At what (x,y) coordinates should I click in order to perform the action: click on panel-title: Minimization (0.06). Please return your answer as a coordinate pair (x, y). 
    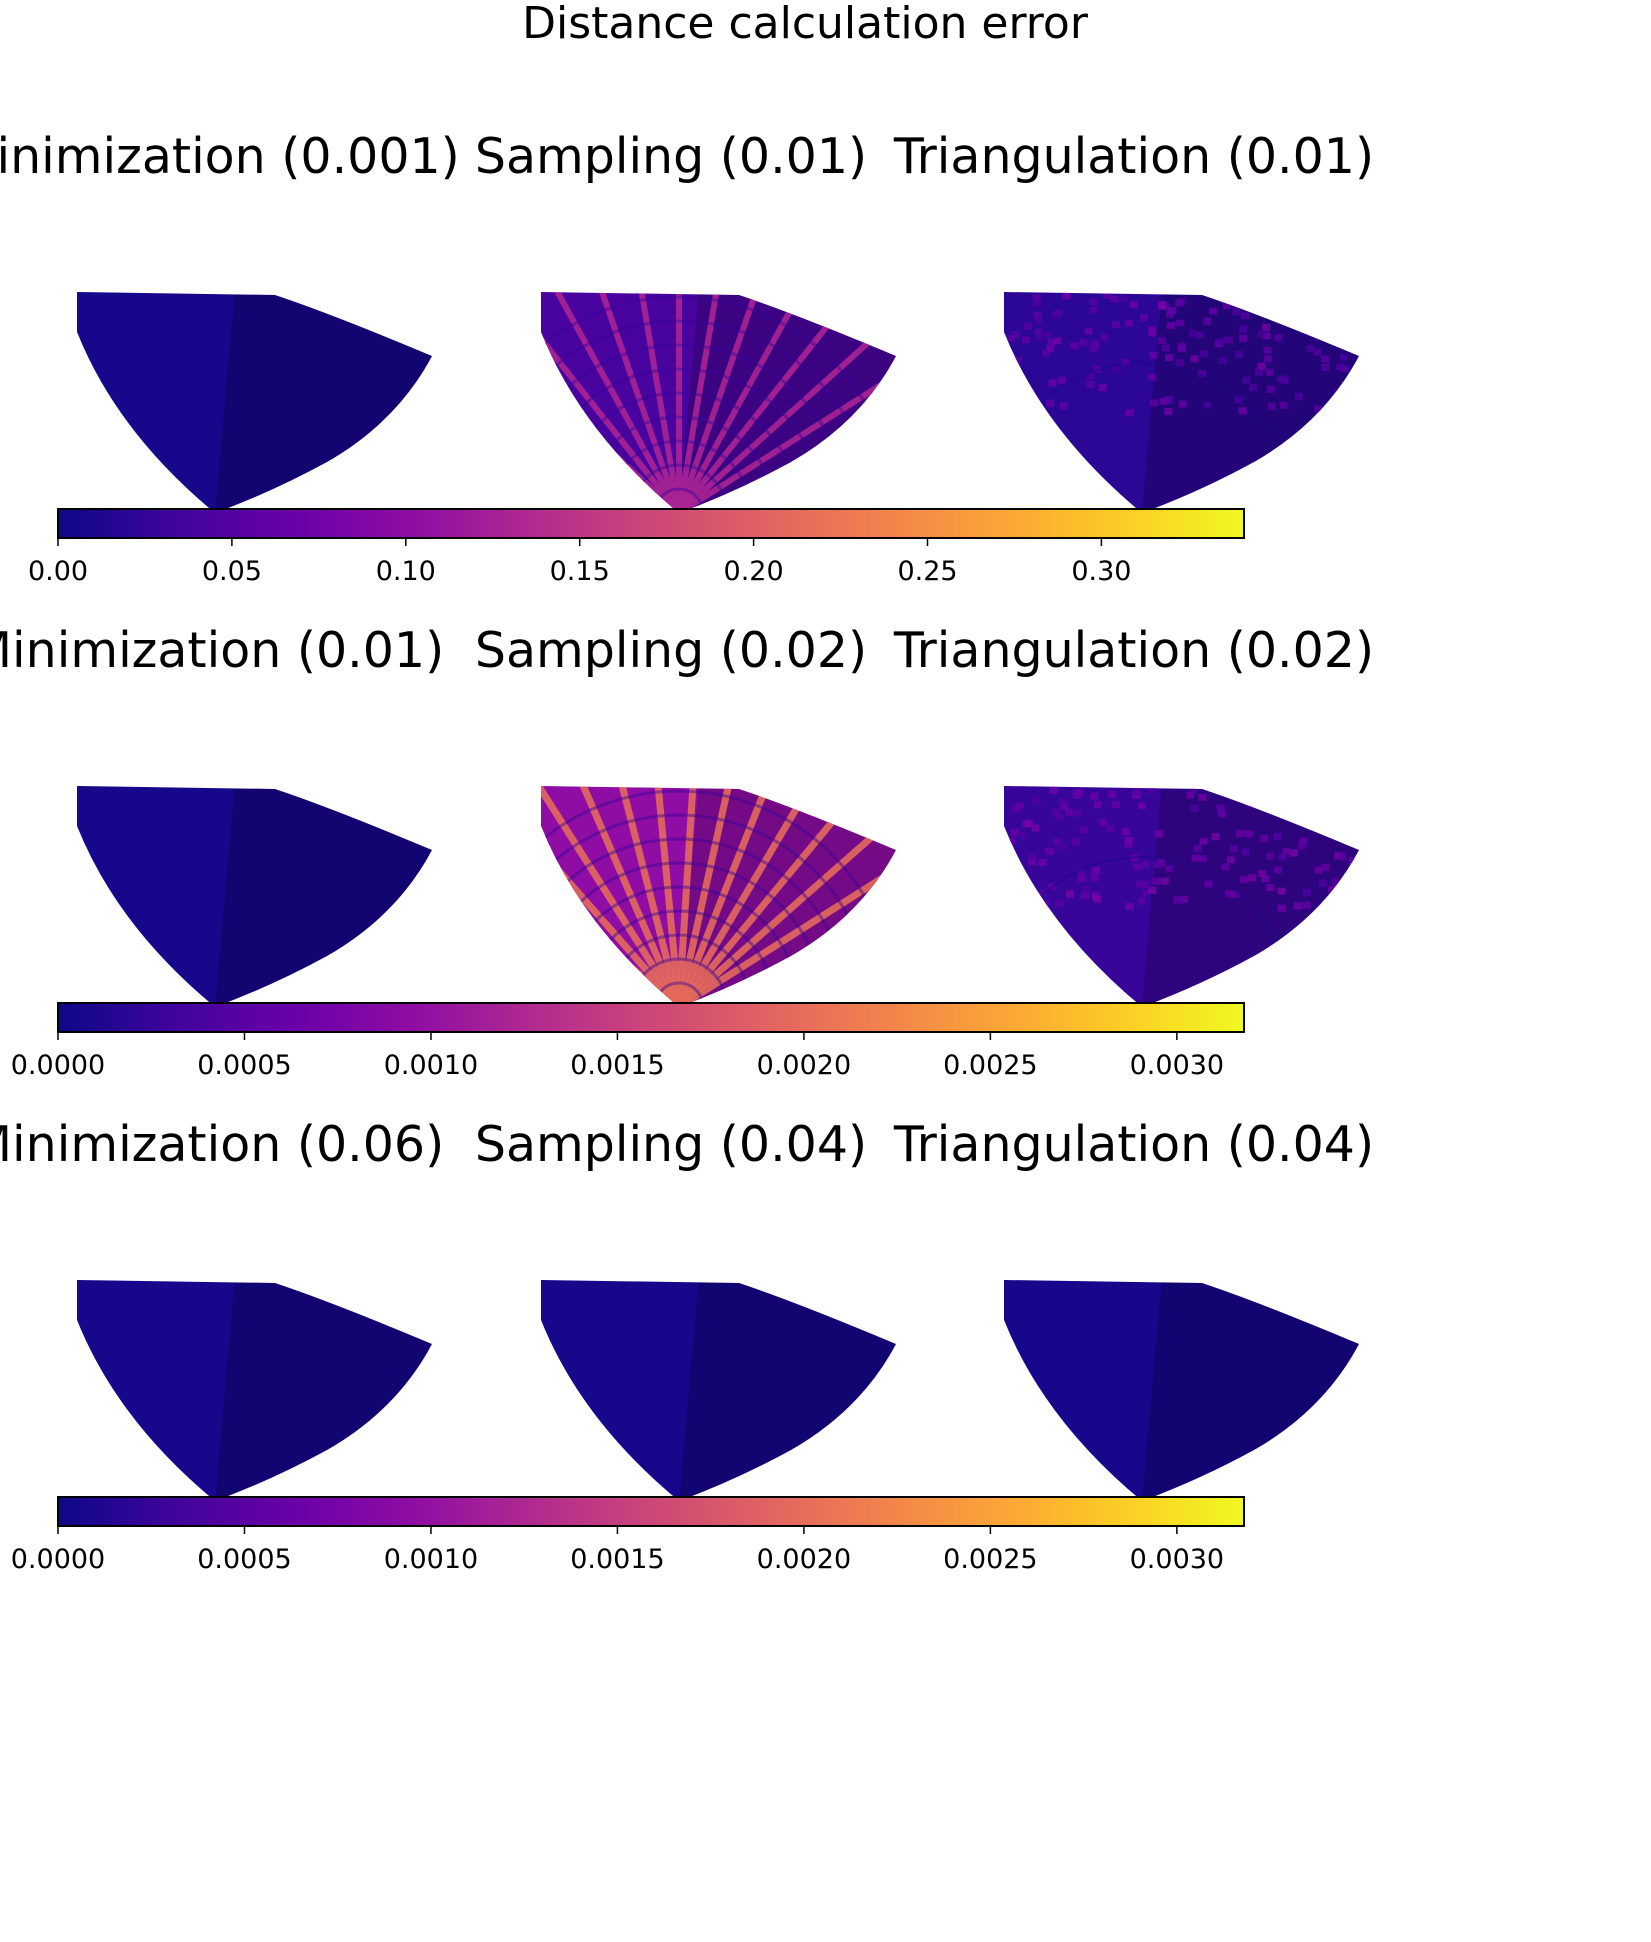
    Looking at the image, I should click on (222, 1144).